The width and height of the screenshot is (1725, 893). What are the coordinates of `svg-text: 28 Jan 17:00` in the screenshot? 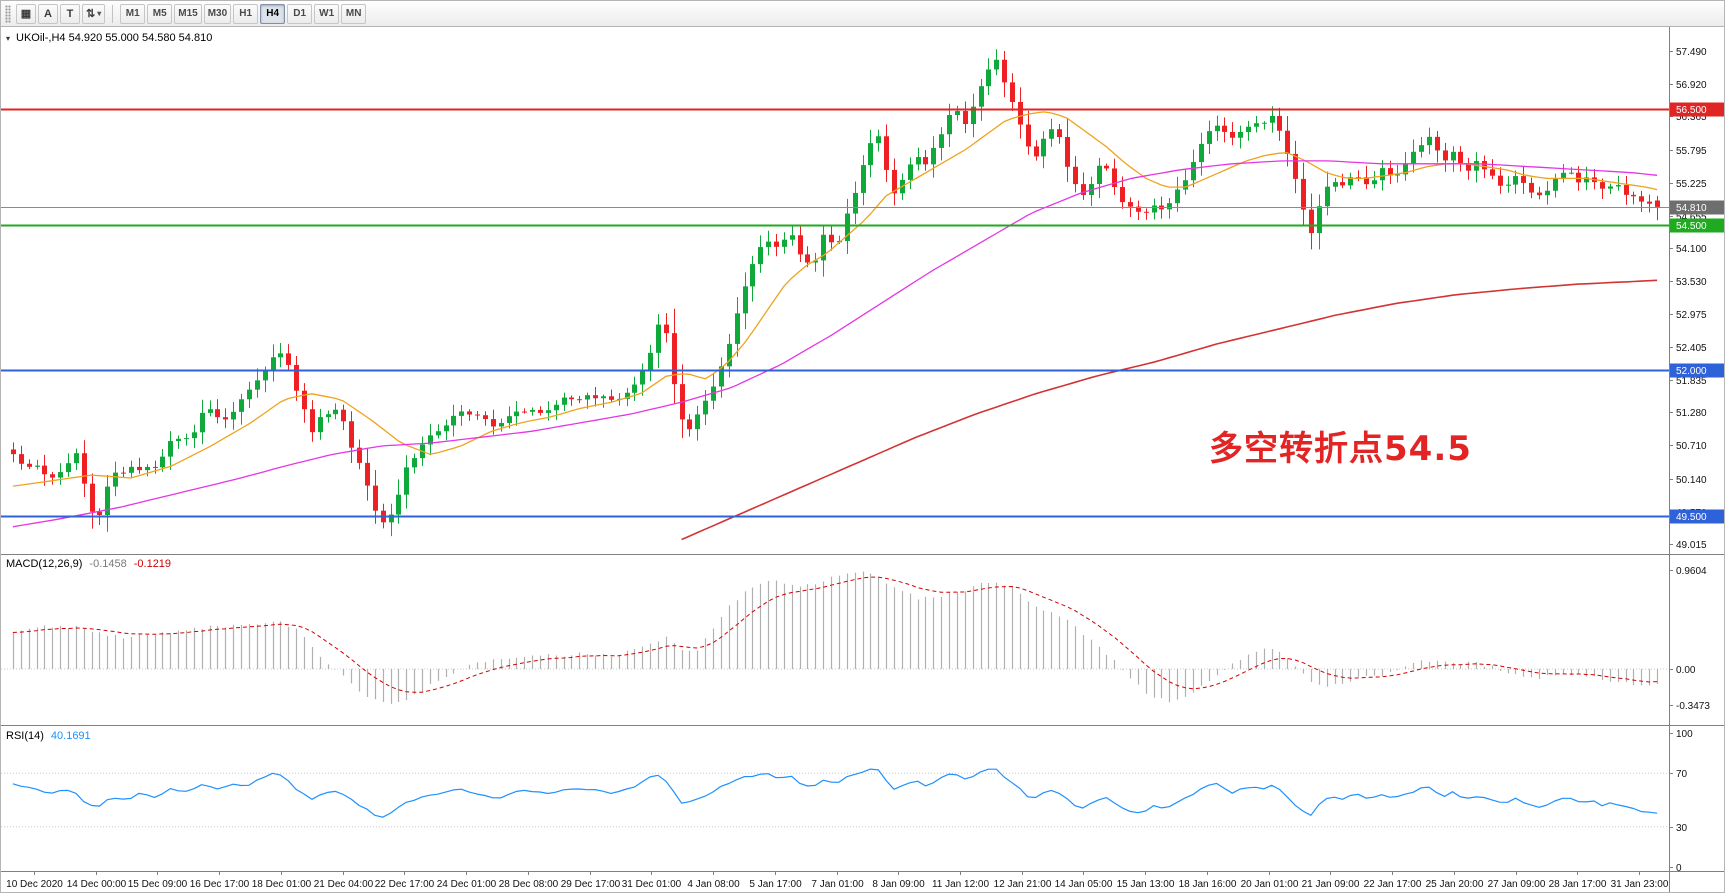 It's located at (1578, 884).